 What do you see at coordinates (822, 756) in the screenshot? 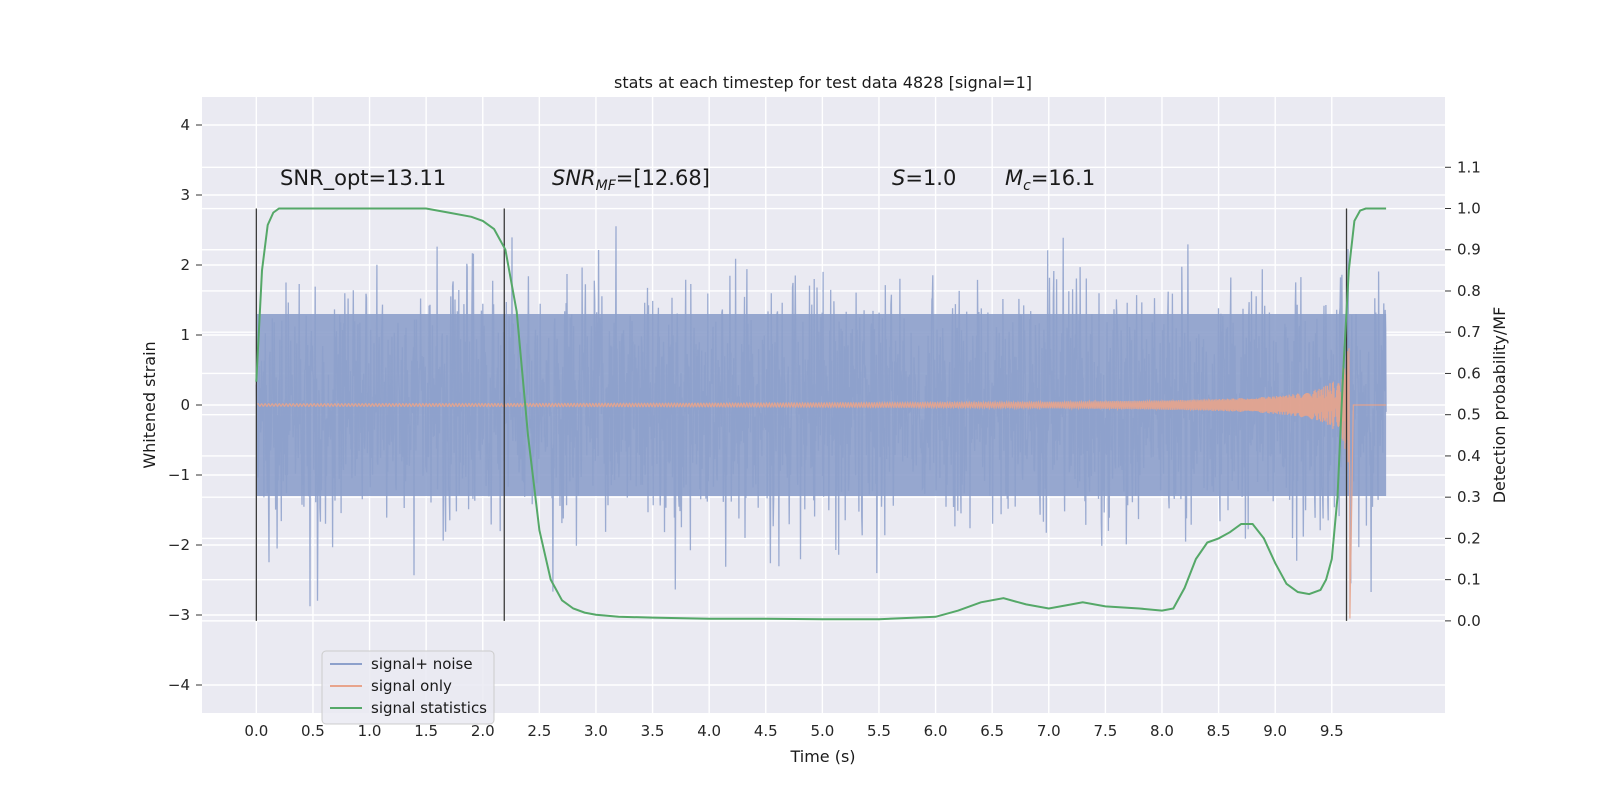
I see `x-axis-label: Time (s)` at bounding box center [822, 756].